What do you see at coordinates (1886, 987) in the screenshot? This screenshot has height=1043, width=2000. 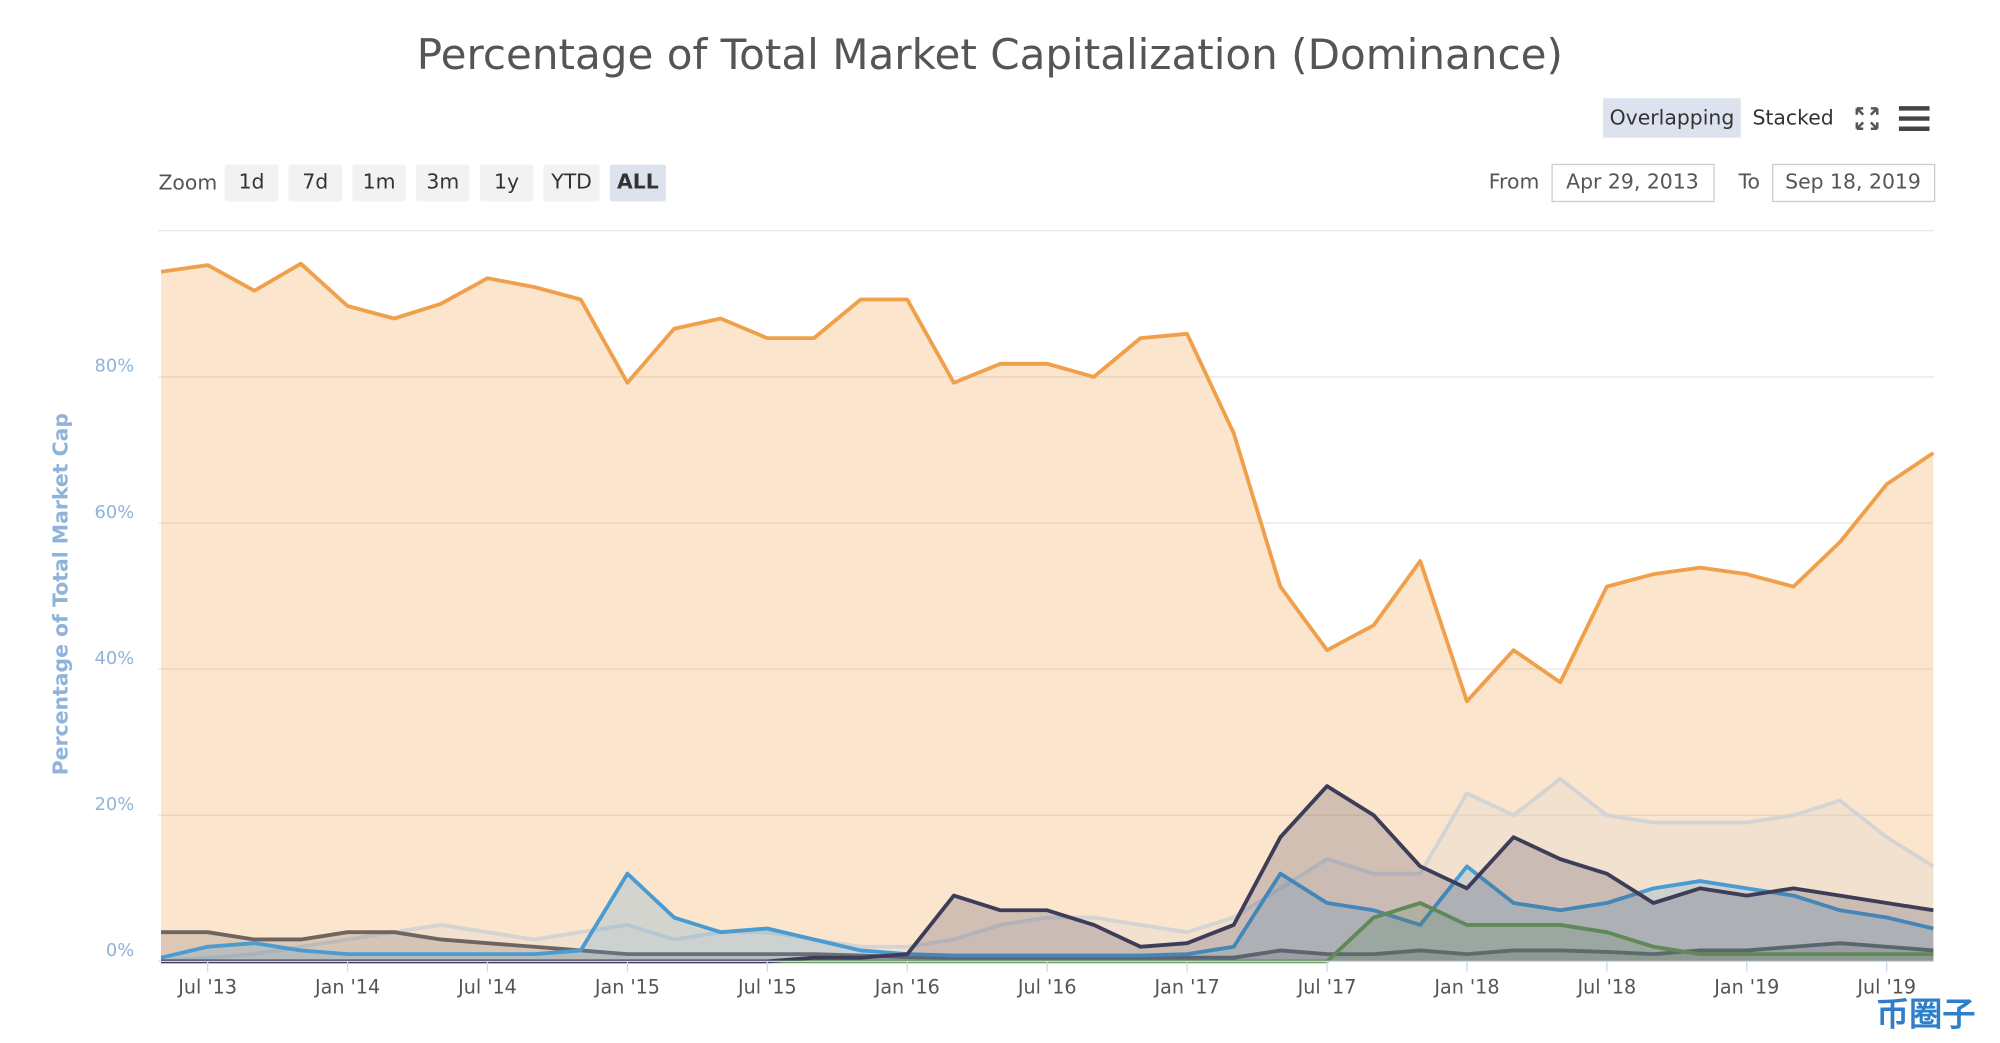 I see `x-tick-label: Jul '19` at bounding box center [1886, 987].